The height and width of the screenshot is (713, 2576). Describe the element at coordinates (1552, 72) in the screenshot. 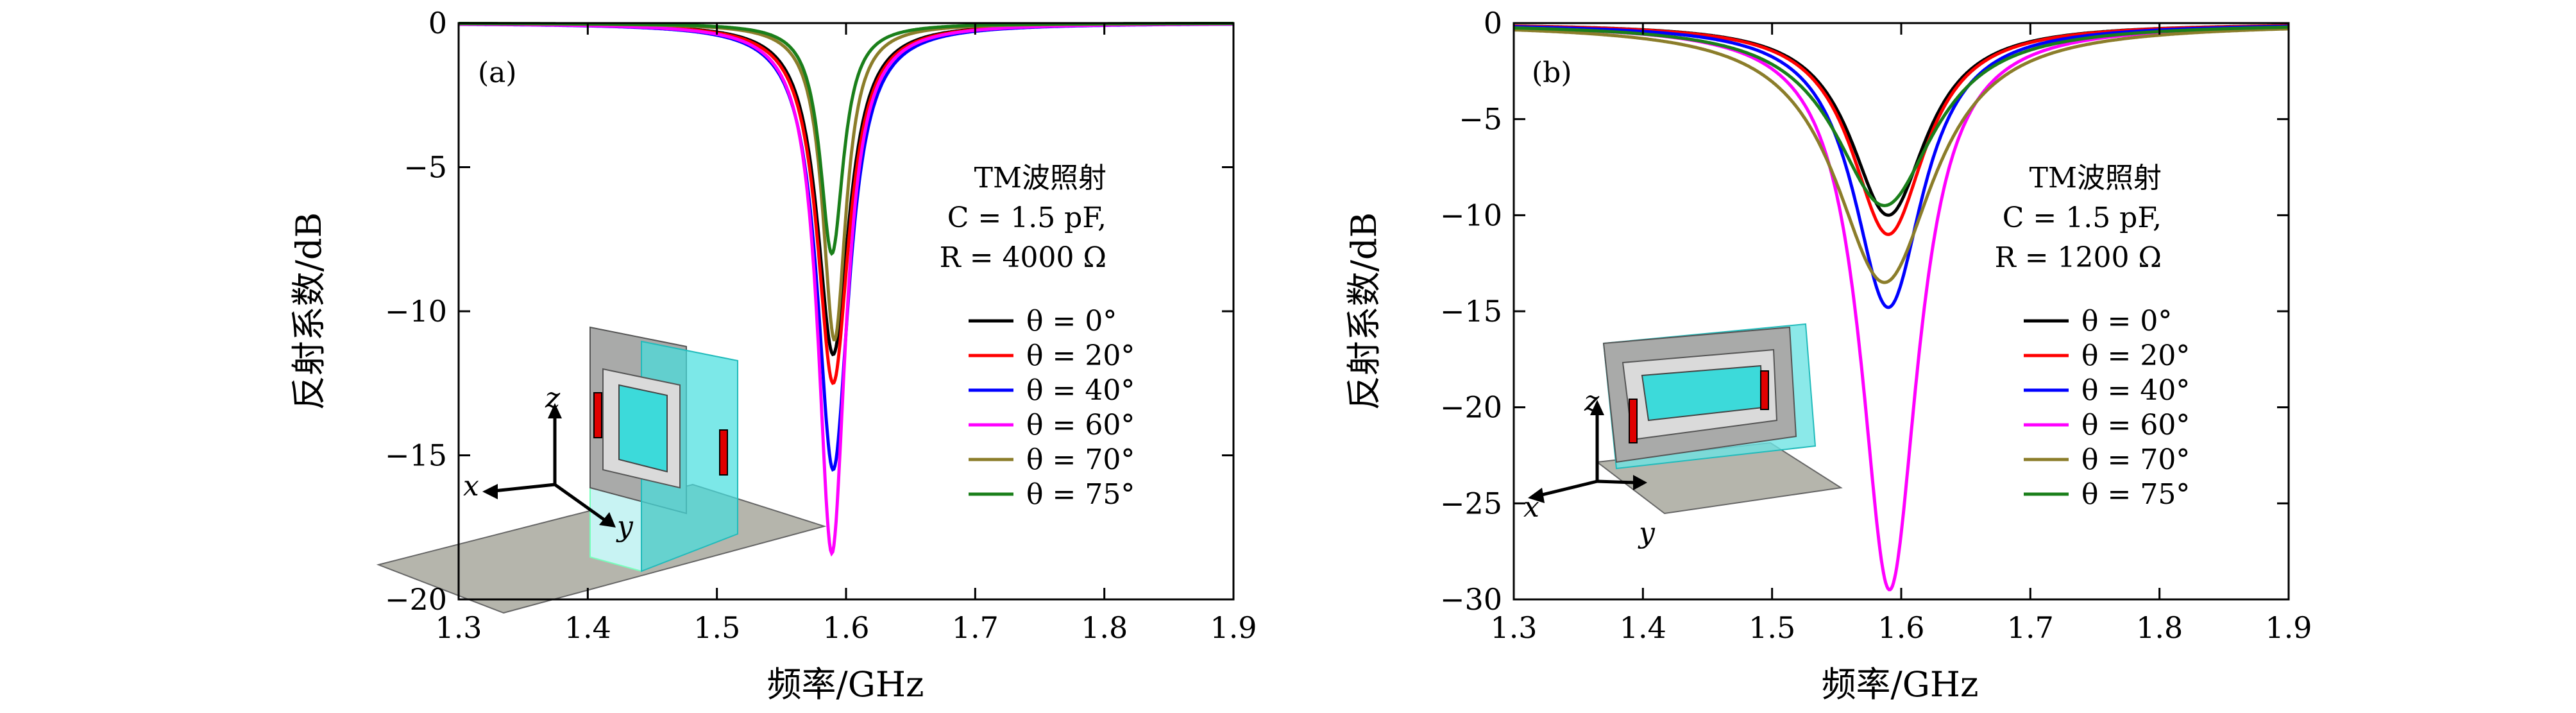

I see `panel-label: (b)` at that location.